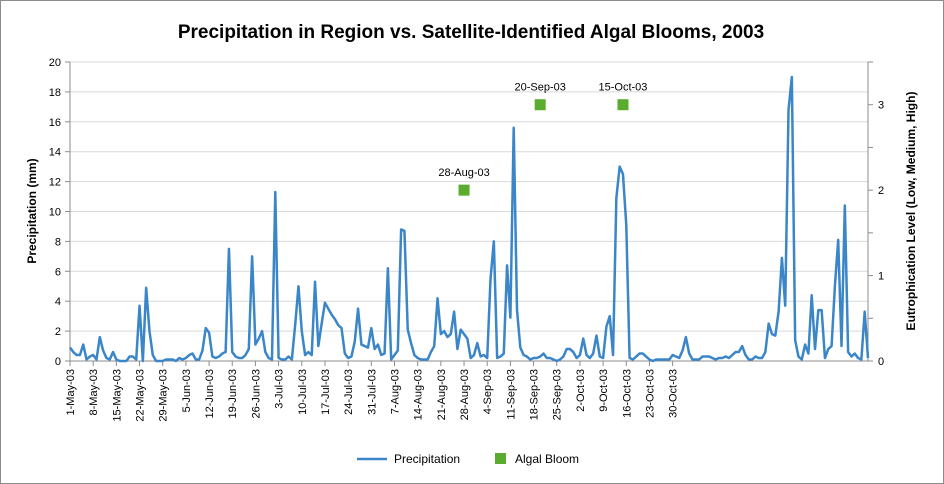 This screenshot has width=944, height=484. What do you see at coordinates (468, 459) in the screenshot?
I see `legend: Precipitation Algal Bloom` at bounding box center [468, 459].